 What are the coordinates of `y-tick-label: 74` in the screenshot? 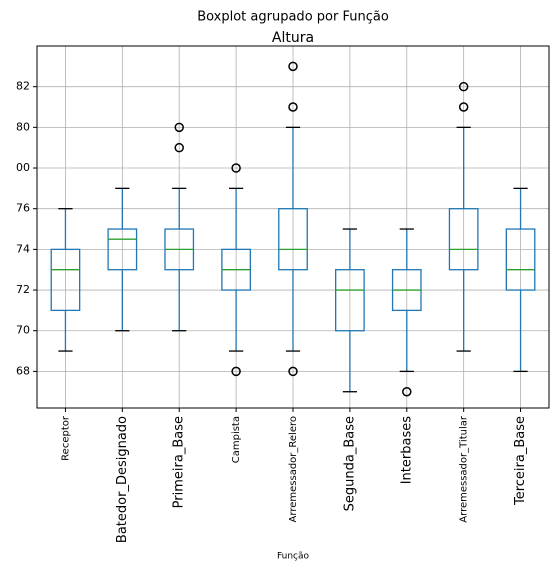 It's located at (23, 248).